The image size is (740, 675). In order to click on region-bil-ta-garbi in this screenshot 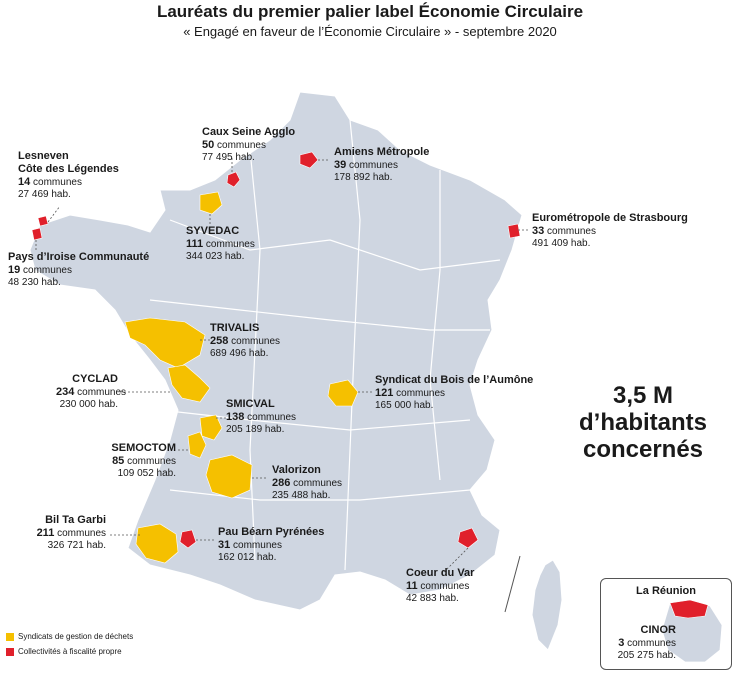, I will do `click(157, 543)`.